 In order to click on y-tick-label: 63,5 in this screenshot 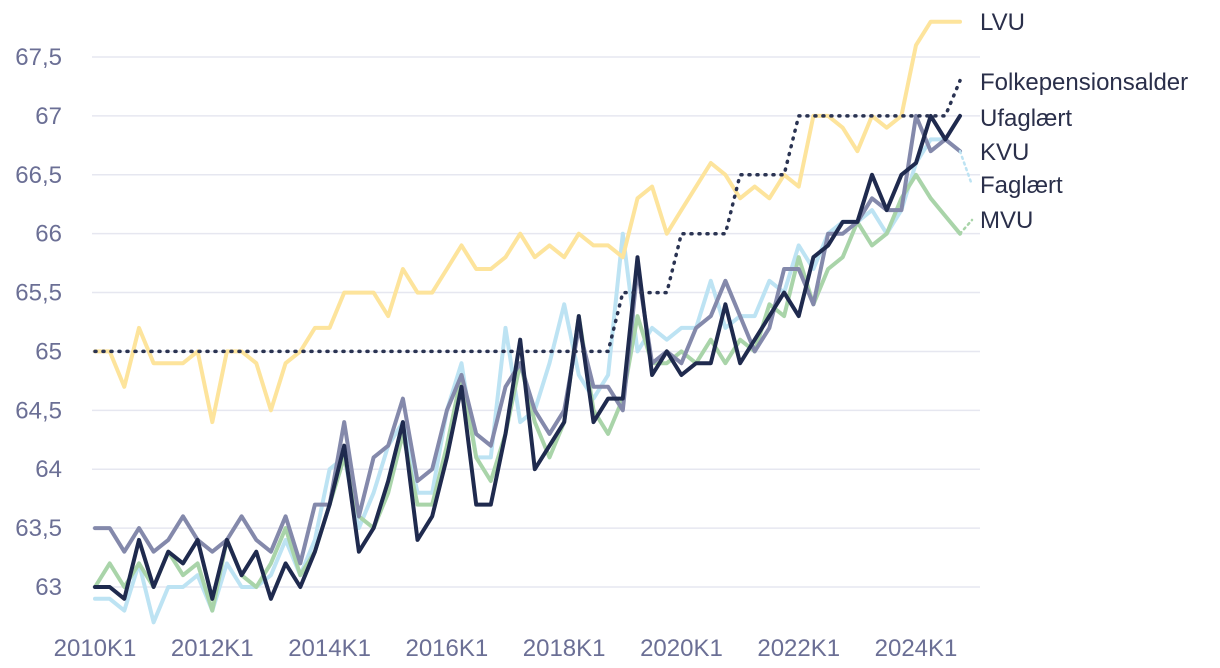, I will do `click(38, 528)`.